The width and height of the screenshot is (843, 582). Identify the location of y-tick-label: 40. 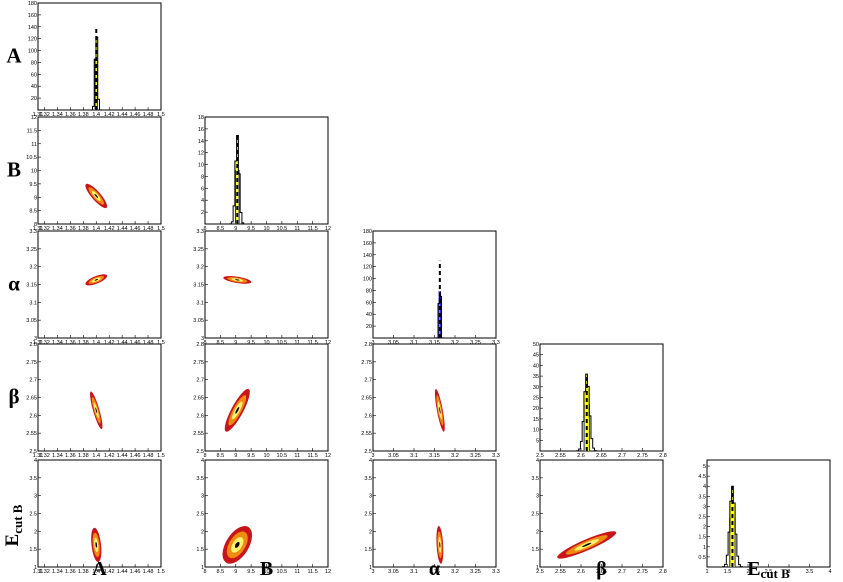
(369, 315).